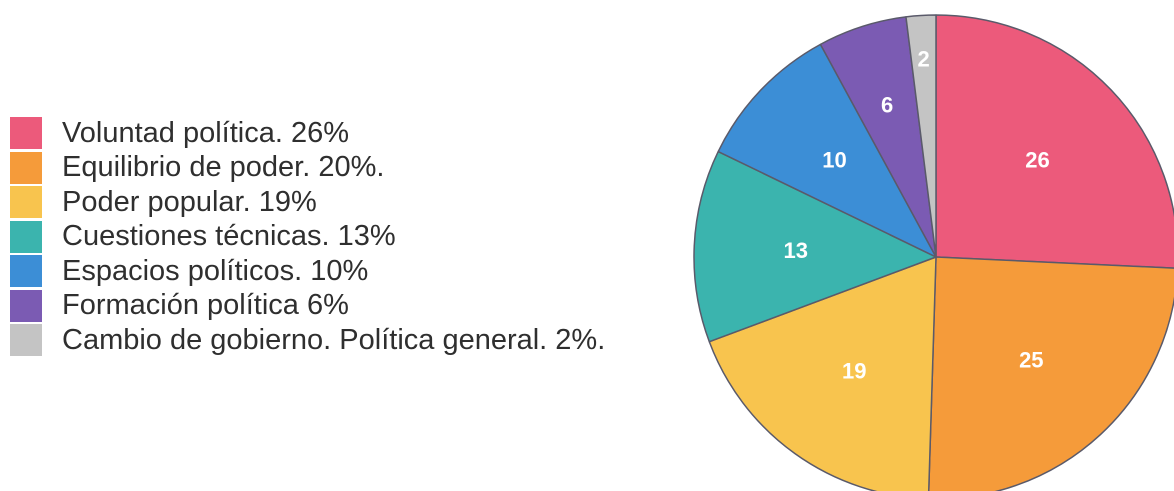 The height and width of the screenshot is (491, 1174). Describe the element at coordinates (350, 133) in the screenshot. I see `legend-item-voluntad-politica: Voluntad política. 26%` at that location.